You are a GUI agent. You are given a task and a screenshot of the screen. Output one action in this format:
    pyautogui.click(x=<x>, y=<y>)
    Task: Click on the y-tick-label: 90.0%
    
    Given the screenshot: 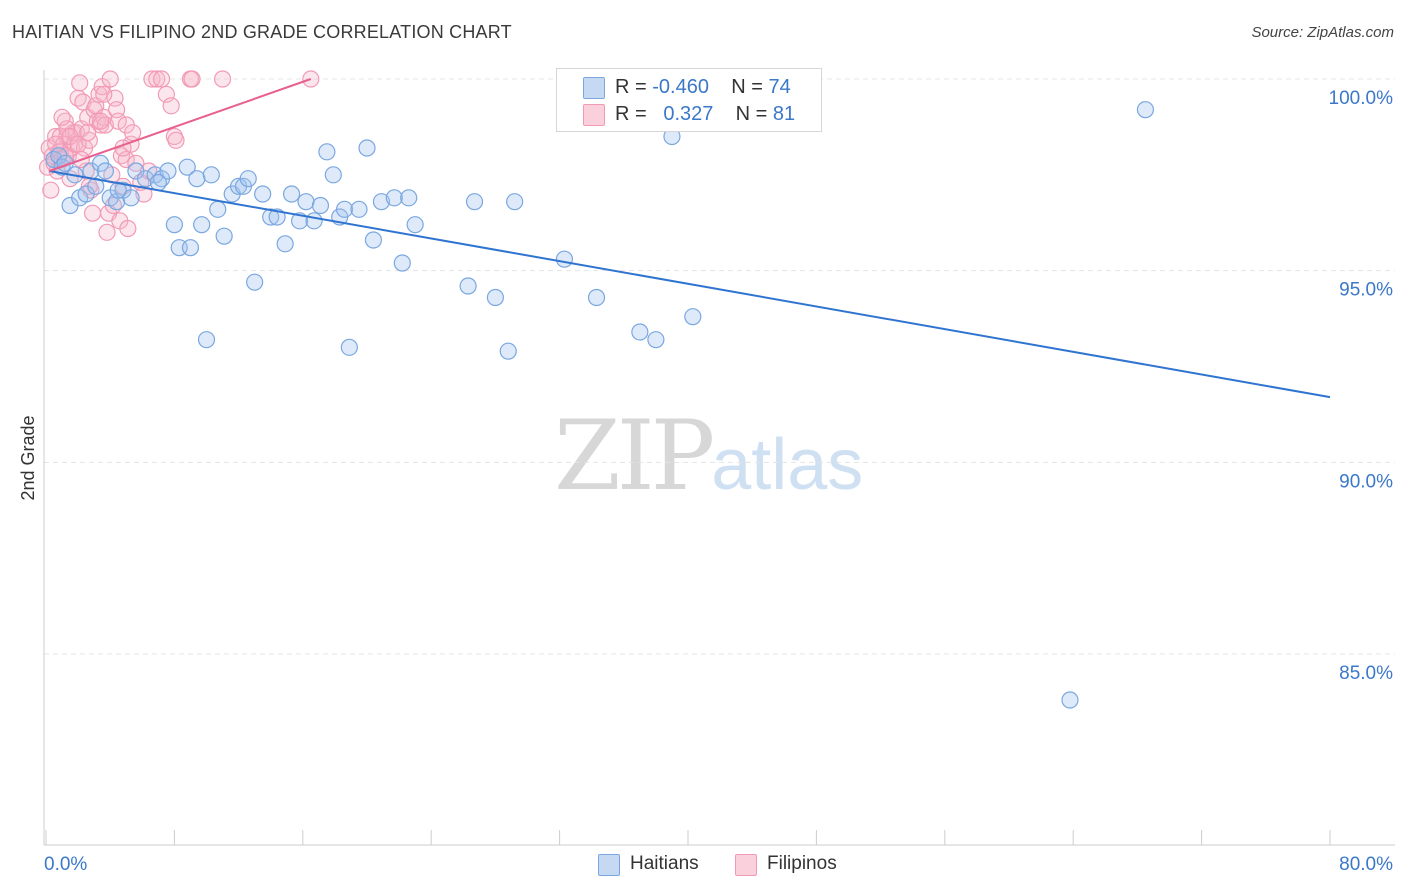 What is the action you would take?
    pyautogui.click(x=1366, y=481)
    